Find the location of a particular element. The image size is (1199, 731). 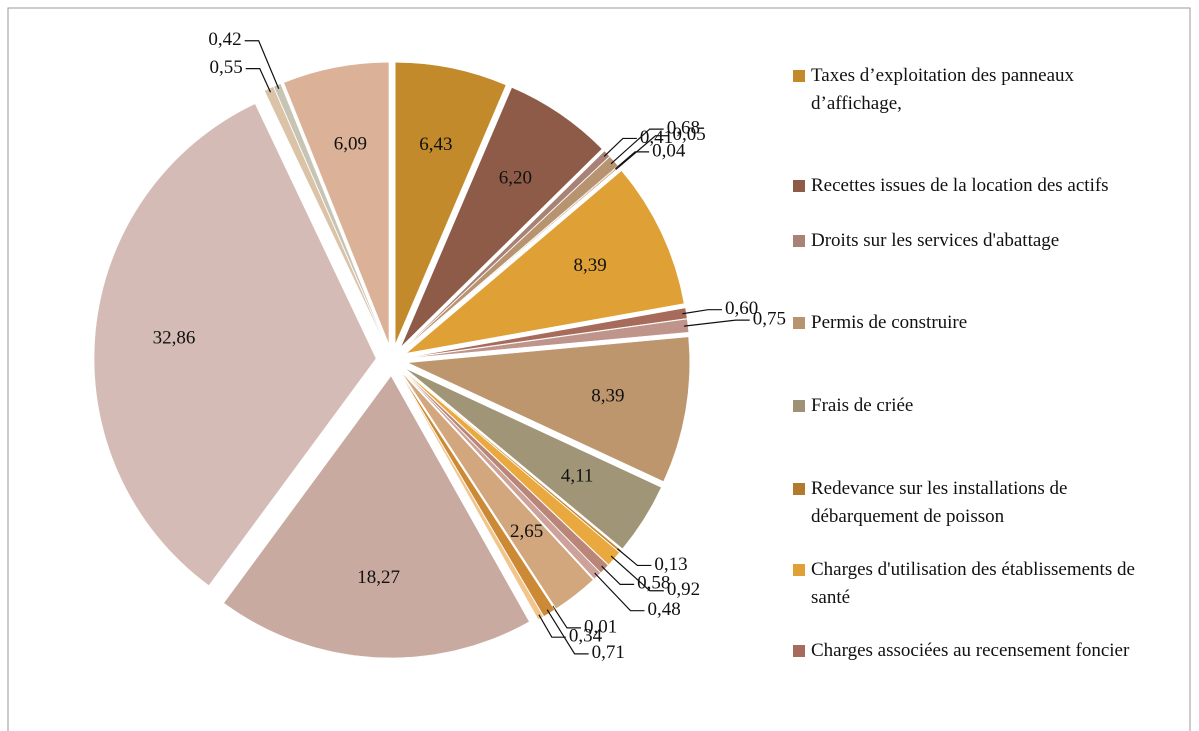

data-label: 0,05 is located at coordinates (688, 134).